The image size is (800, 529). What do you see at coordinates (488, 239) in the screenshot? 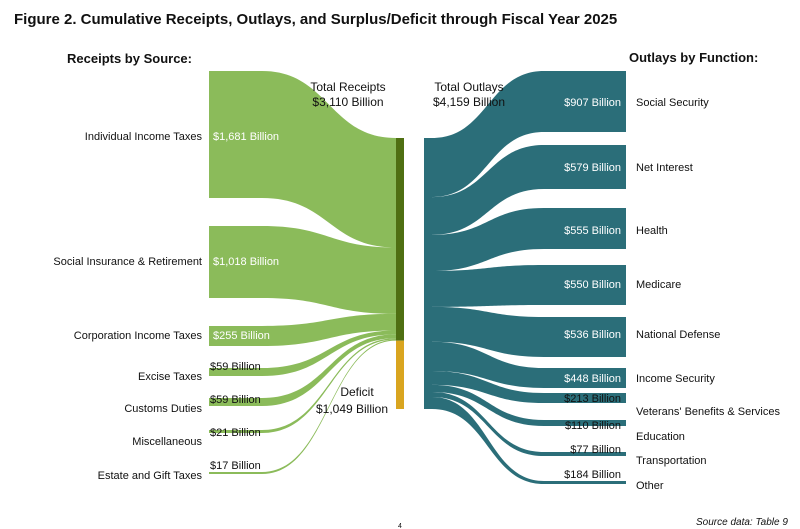
I see `outlay-flow-health` at bounding box center [488, 239].